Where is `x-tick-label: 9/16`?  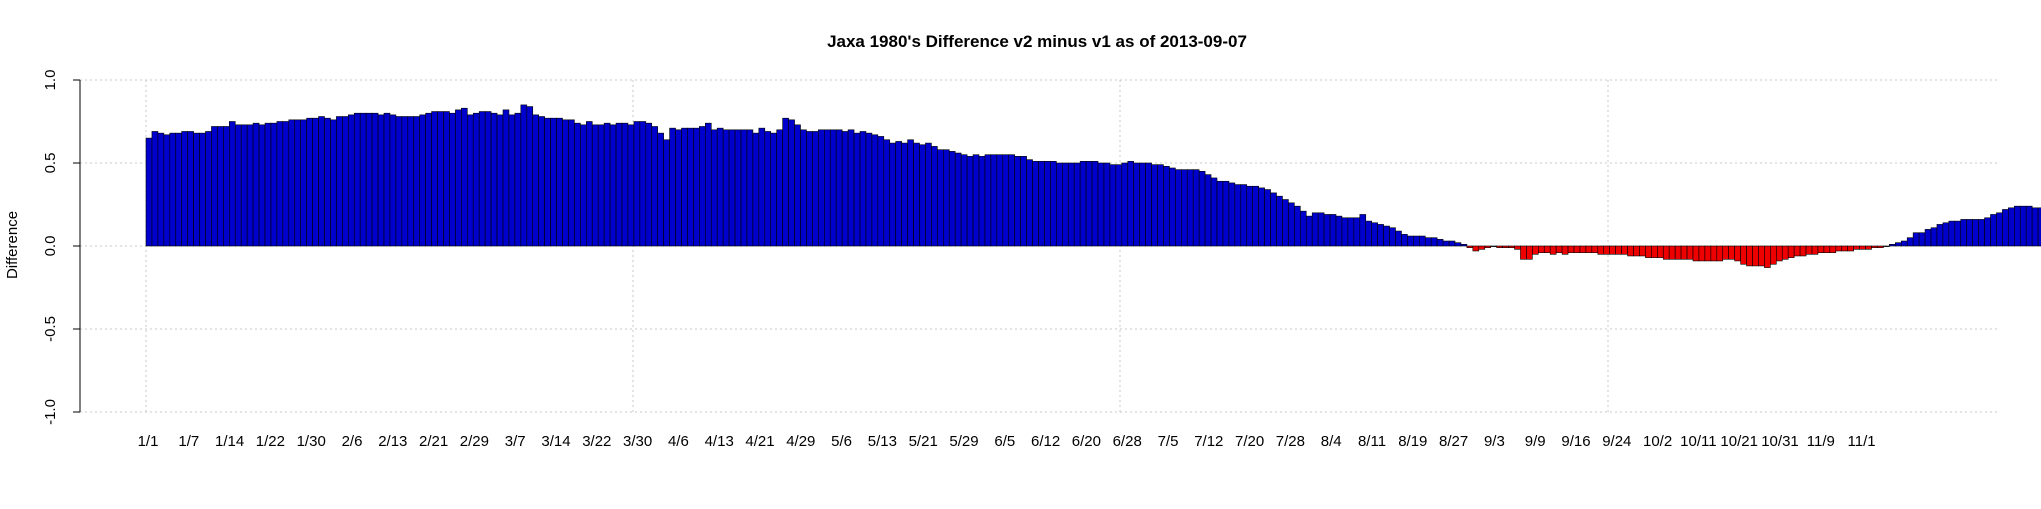 x-tick-label: 9/16 is located at coordinates (1575, 441).